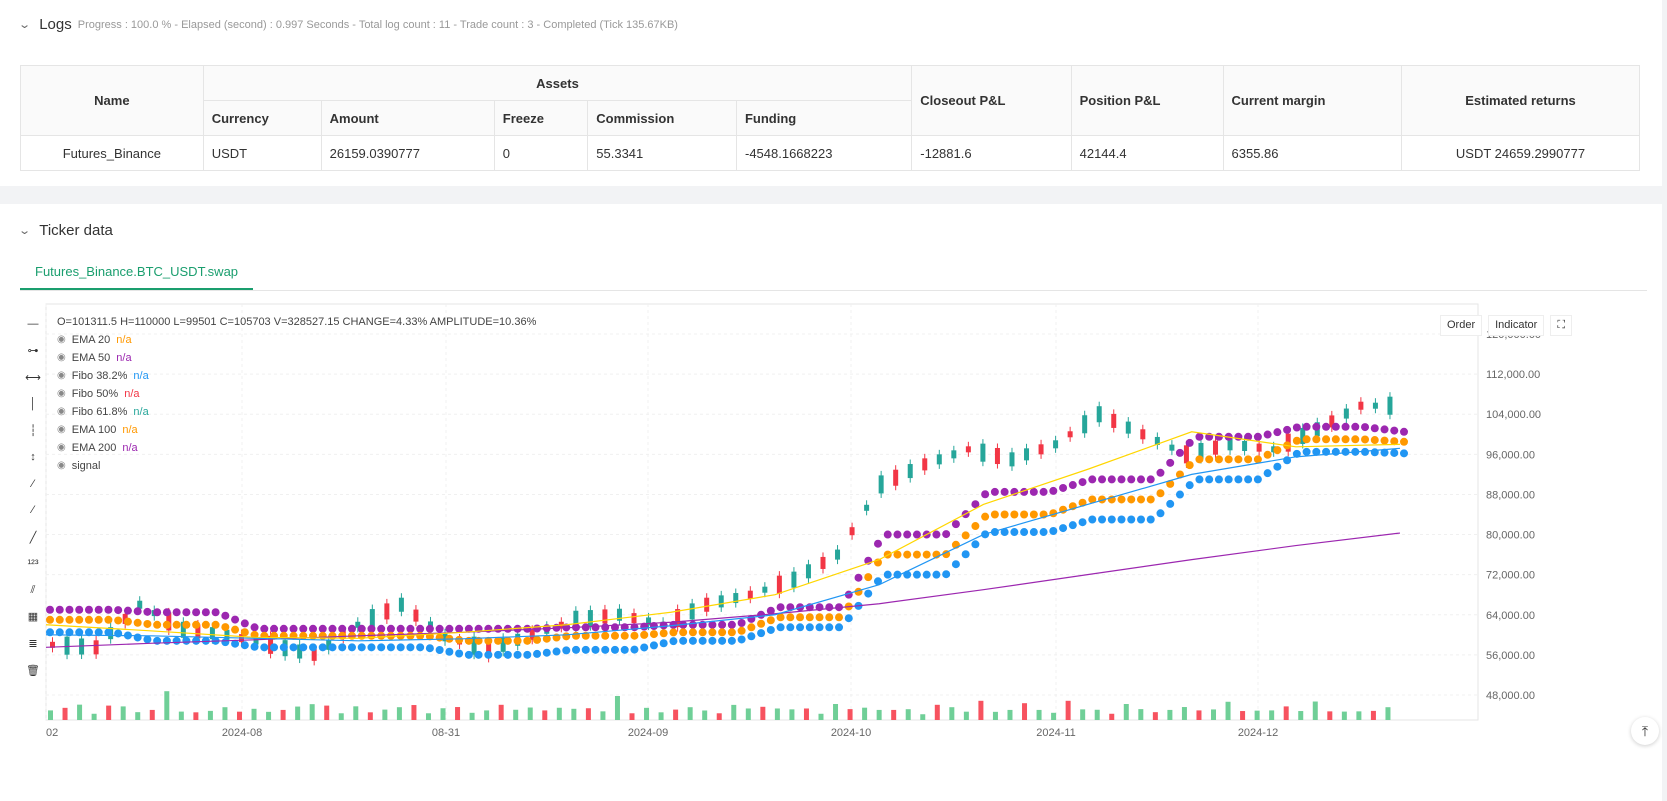 The image size is (1667, 801). Describe the element at coordinates (33, 643) in the screenshot. I see `fib-retracement-tool-icon: ≣` at that location.